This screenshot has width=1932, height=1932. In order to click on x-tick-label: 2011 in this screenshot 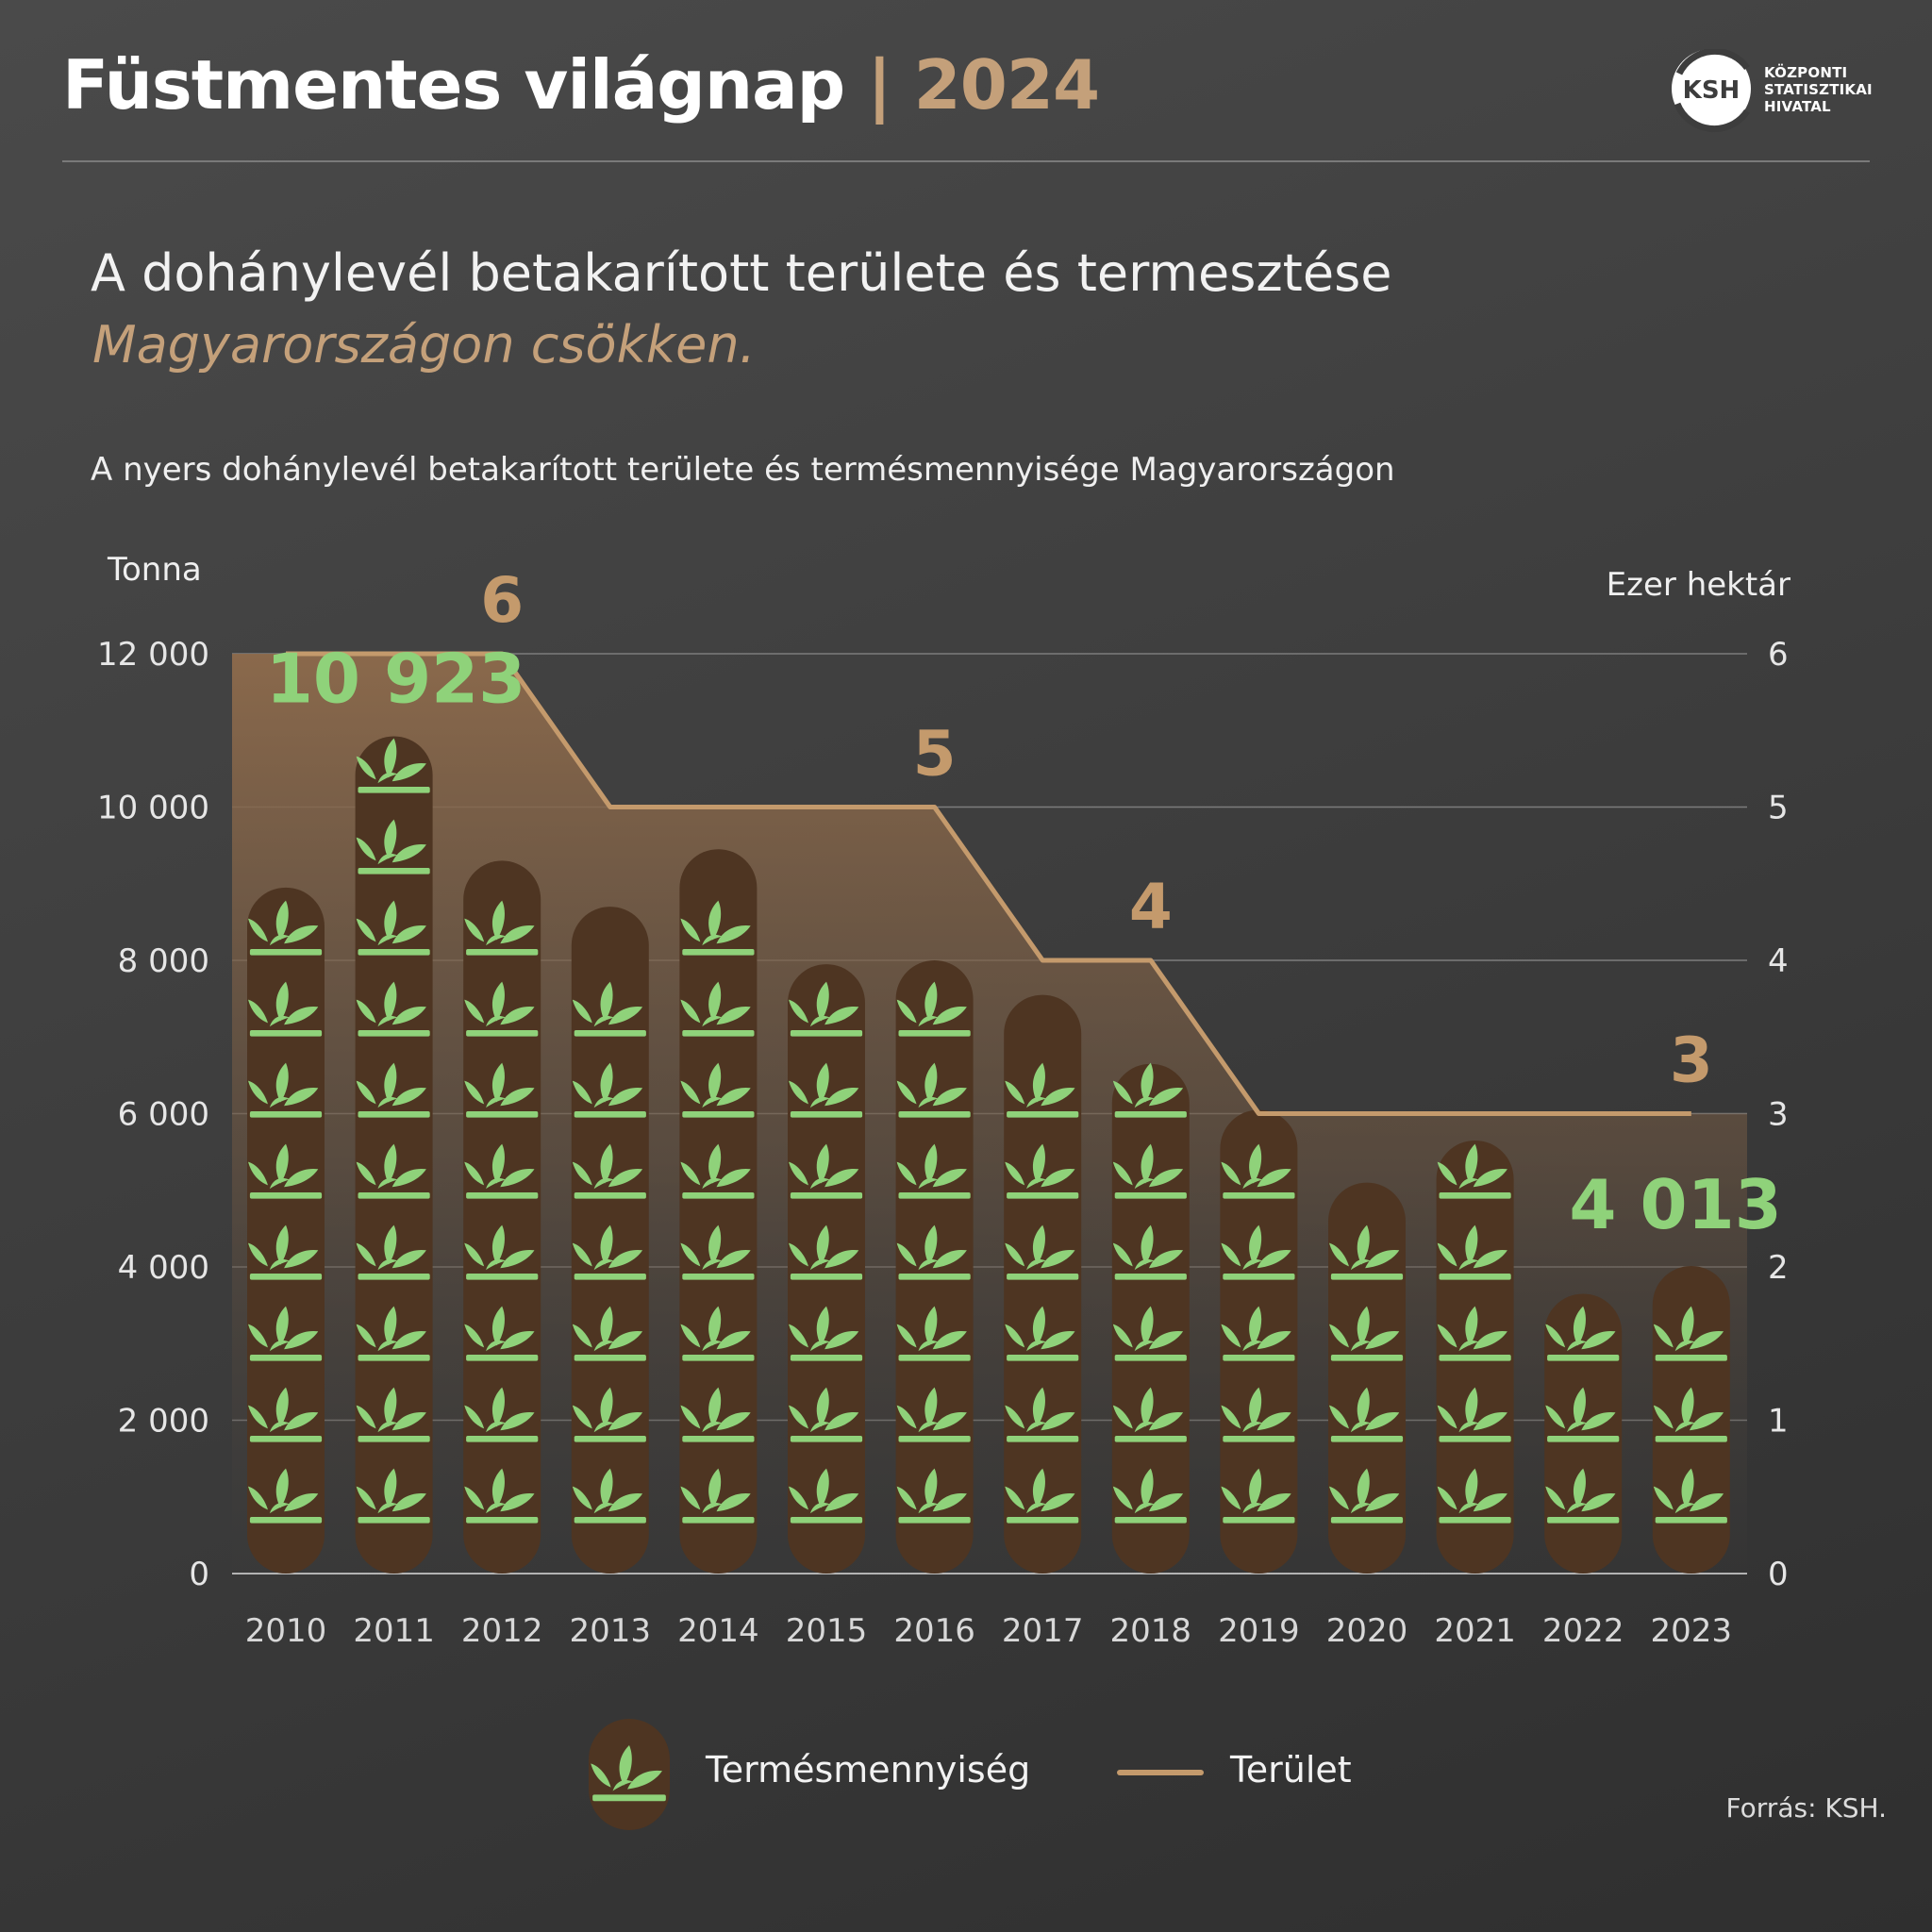, I will do `click(394, 1631)`.